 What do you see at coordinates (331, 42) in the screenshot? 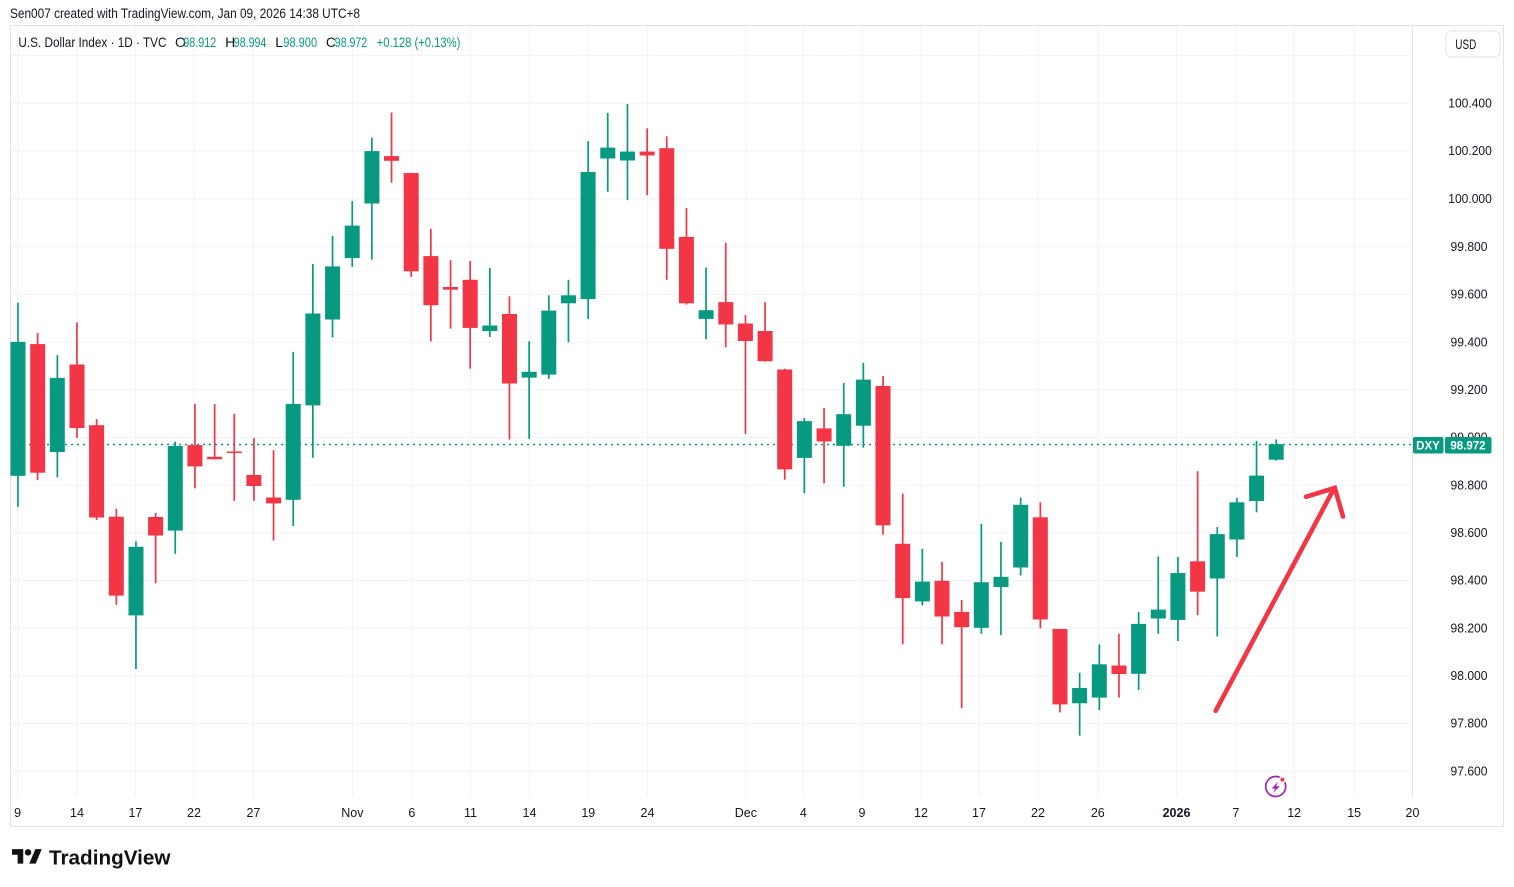
I see `svg-text: C` at bounding box center [331, 42].